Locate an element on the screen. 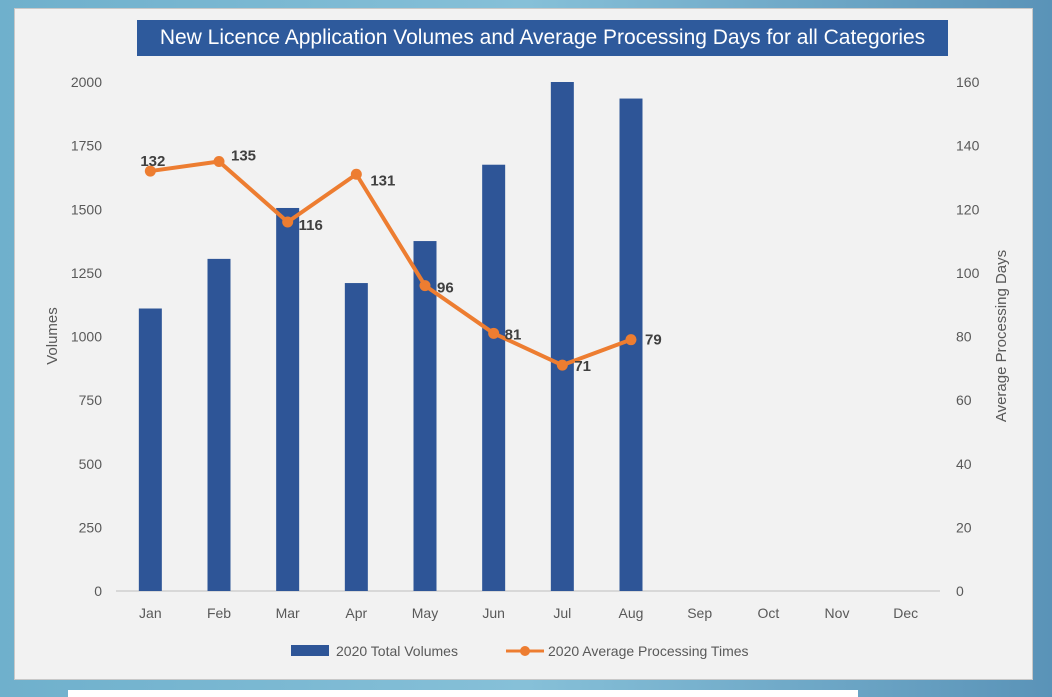 The image size is (1052, 697). y2-tick-label: 40 is located at coordinates (964, 464).